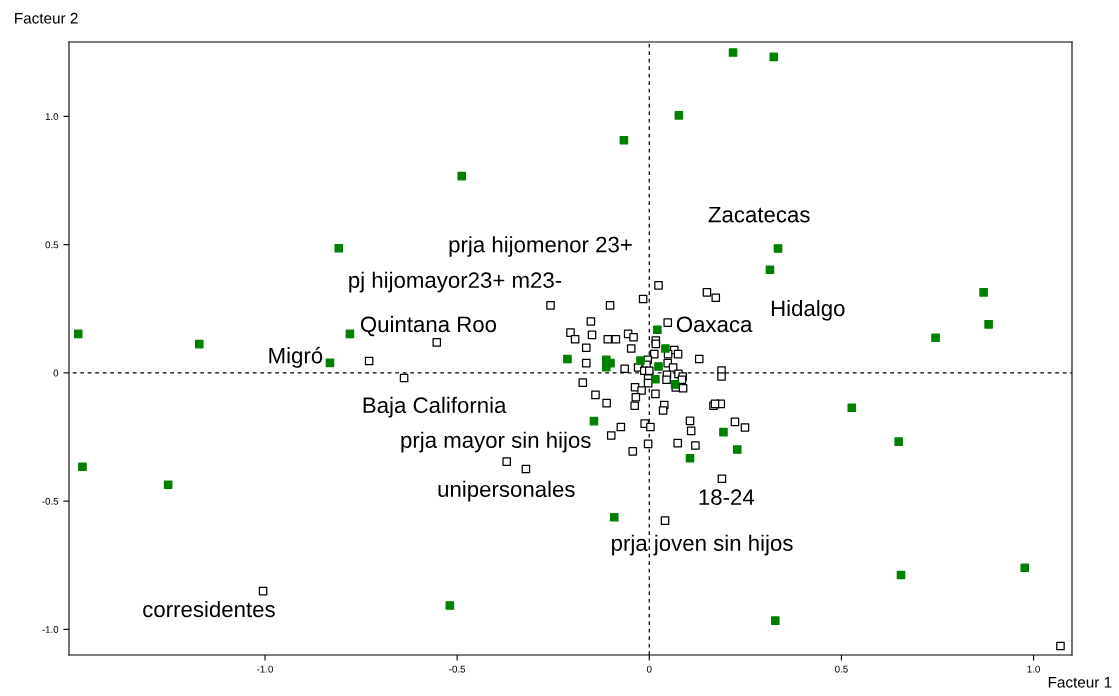 This screenshot has width=1119, height=696. I want to click on x-tick-label: 0.5, so click(841, 669).